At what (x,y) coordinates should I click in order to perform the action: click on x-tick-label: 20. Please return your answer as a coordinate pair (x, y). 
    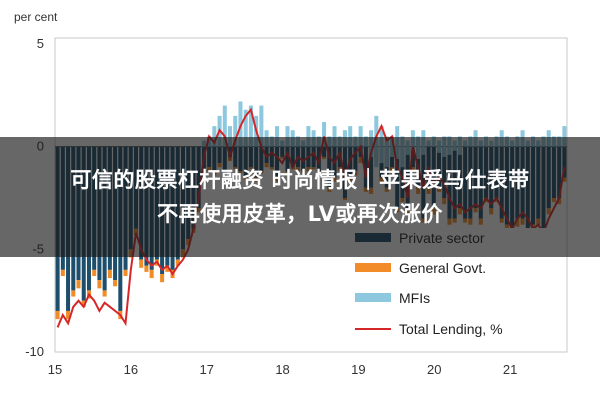
    Looking at the image, I should click on (434, 369).